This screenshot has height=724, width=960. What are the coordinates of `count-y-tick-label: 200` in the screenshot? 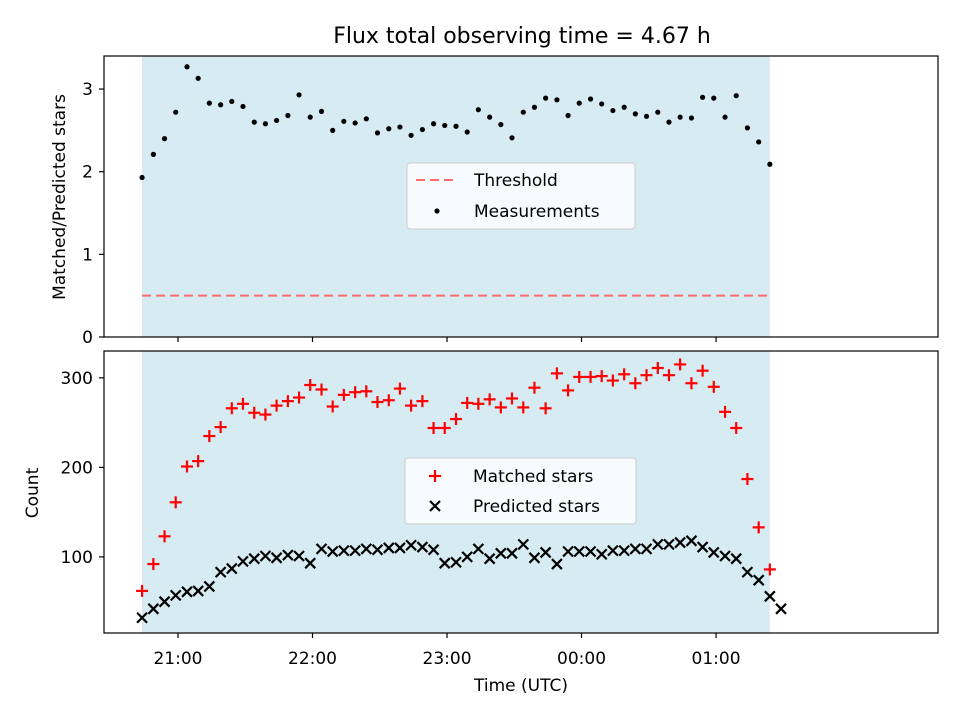 It's located at (77, 468).